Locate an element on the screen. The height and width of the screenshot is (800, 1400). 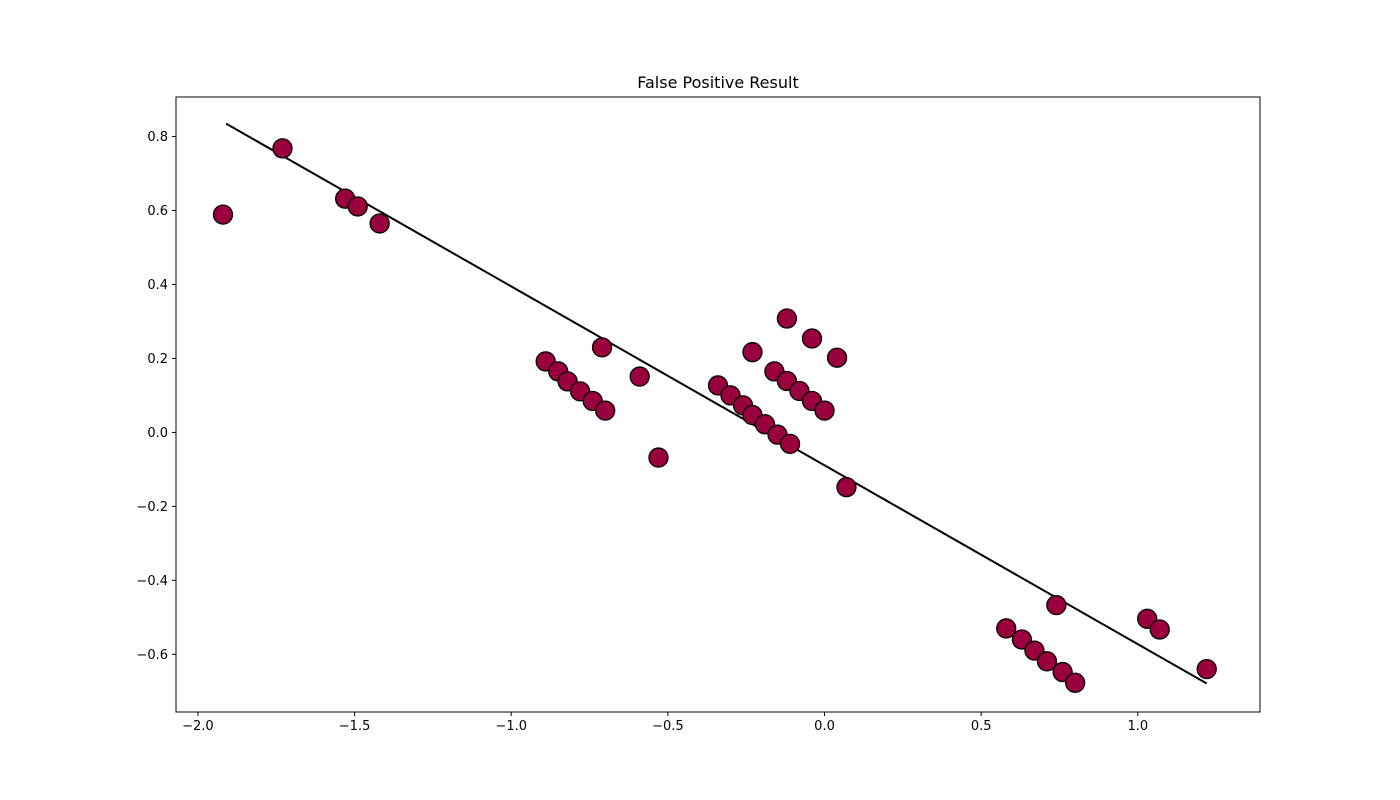
y-tick-label: 0.6 is located at coordinates (157, 211).